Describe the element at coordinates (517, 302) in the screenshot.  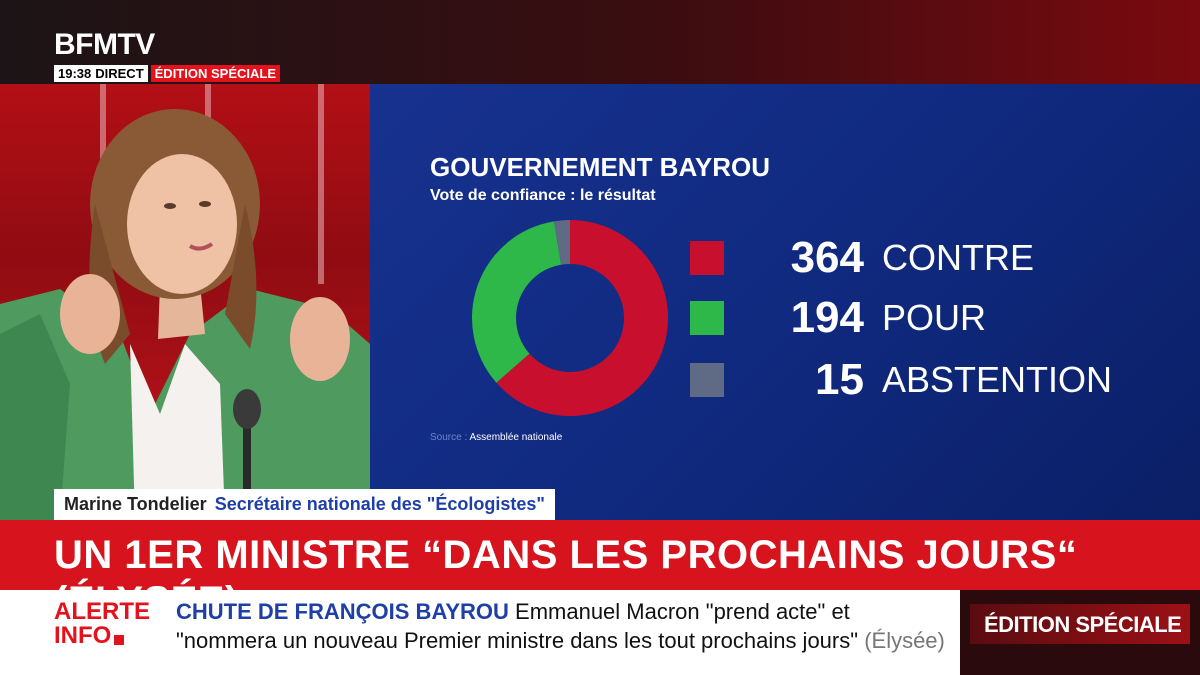
I see `donut-slice-pour` at that location.